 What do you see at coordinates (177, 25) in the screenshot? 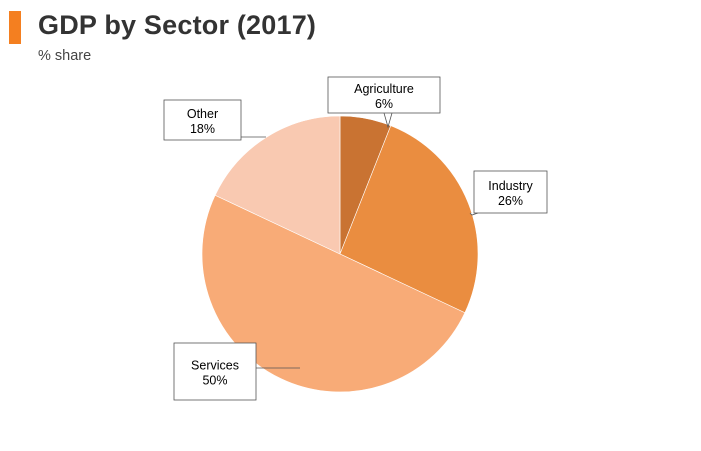
I see `chart-title: GDP by Sector (2017)` at bounding box center [177, 25].